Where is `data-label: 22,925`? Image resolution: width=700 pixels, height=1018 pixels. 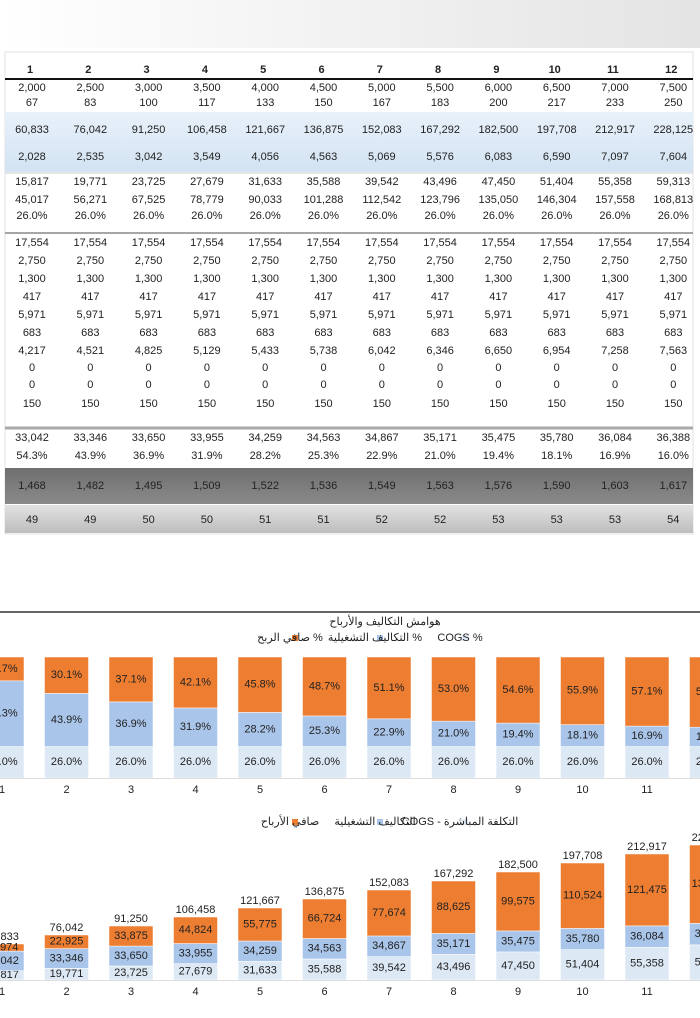 data-label: 22,925 is located at coordinates (67, 942).